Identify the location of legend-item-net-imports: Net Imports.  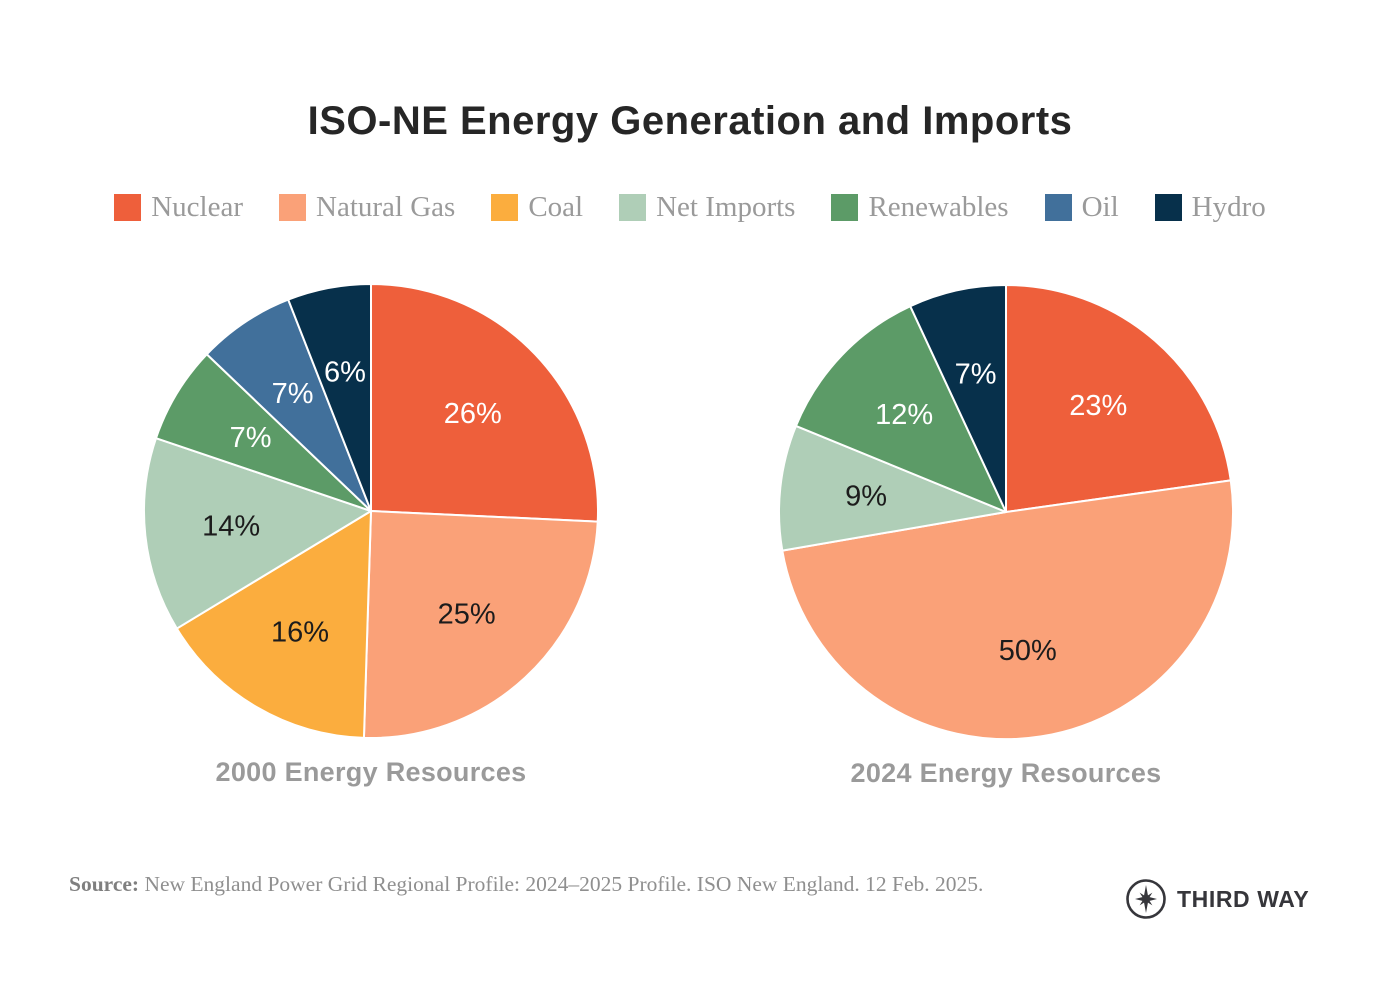
(707, 207).